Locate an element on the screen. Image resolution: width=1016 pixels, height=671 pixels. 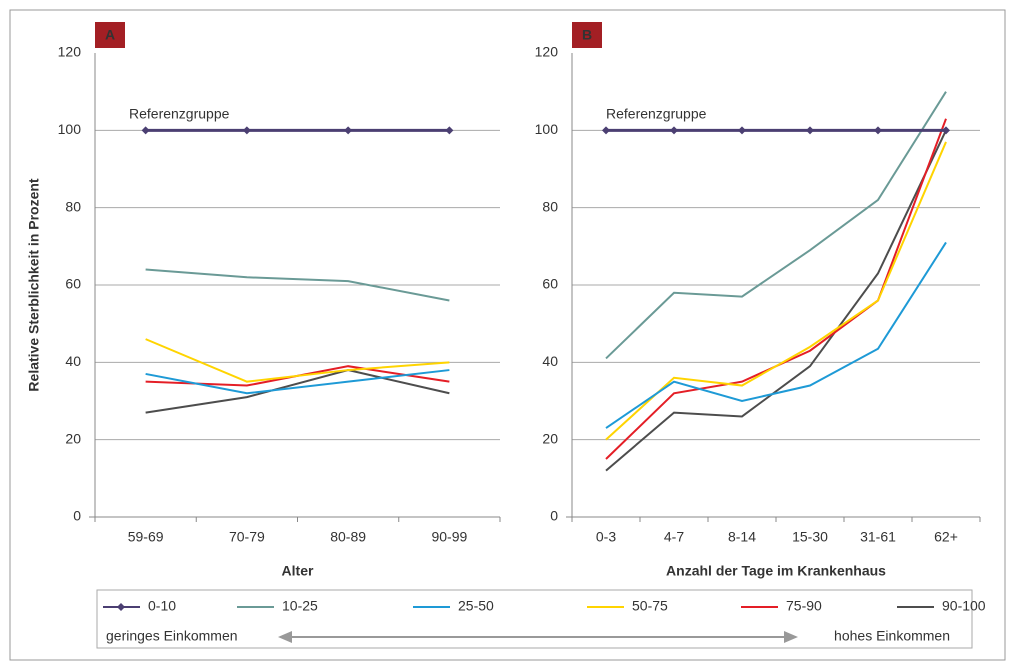
x-tick-label: 62+ is located at coordinates (946, 537).